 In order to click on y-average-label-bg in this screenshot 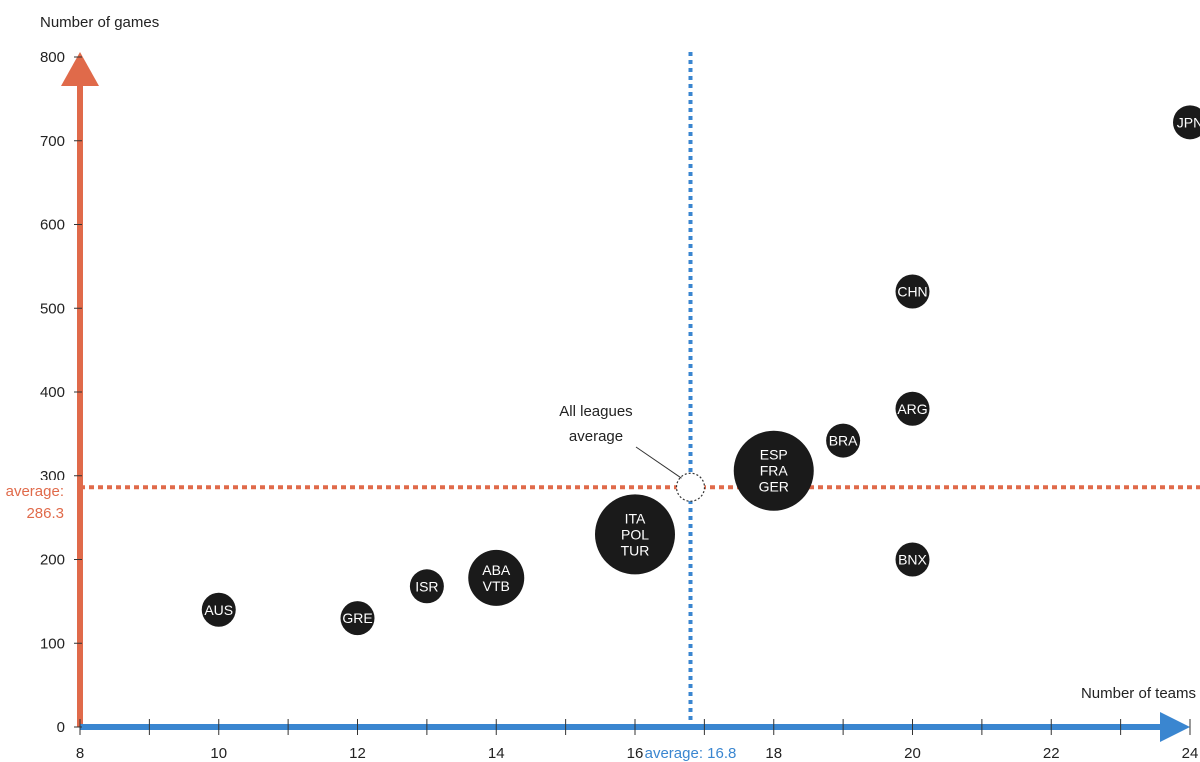, I will do `click(34, 490)`.